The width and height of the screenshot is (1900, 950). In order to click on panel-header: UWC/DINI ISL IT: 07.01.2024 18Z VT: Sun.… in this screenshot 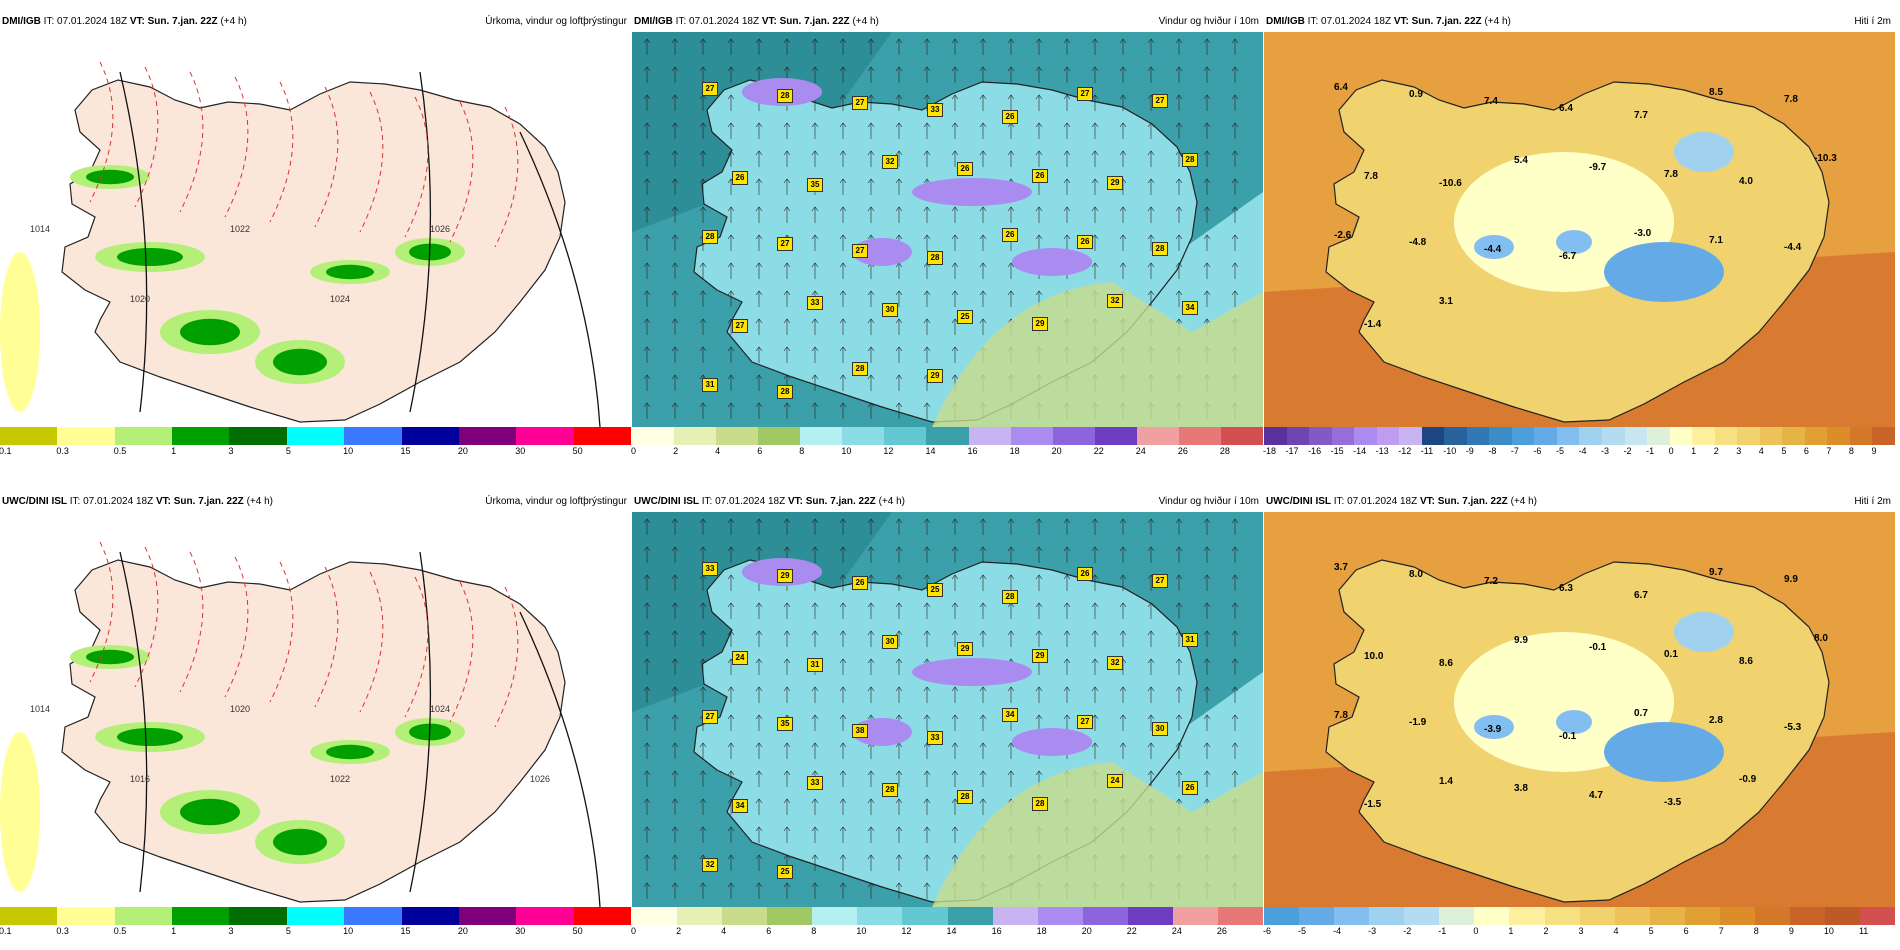, I will do `click(315, 502)`.